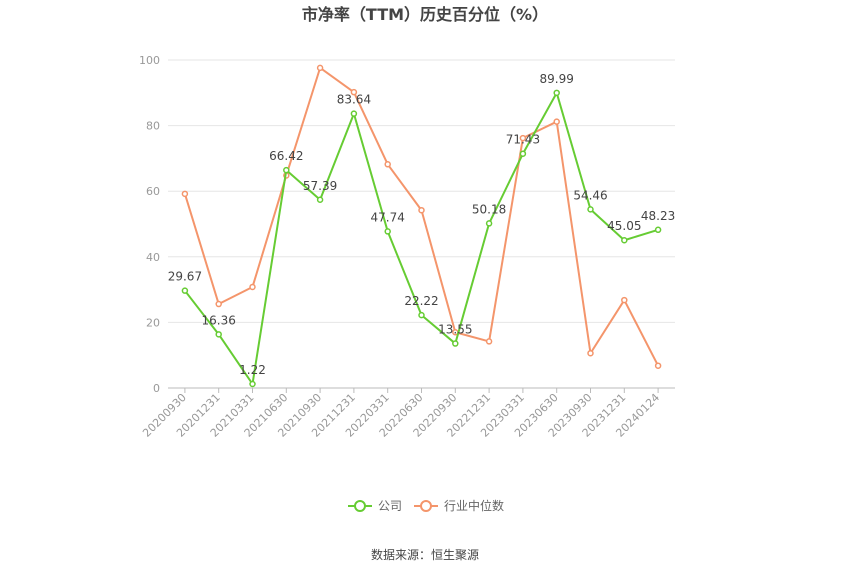  What do you see at coordinates (252, 370) in the screenshot?
I see `data-label: 1.22` at bounding box center [252, 370].